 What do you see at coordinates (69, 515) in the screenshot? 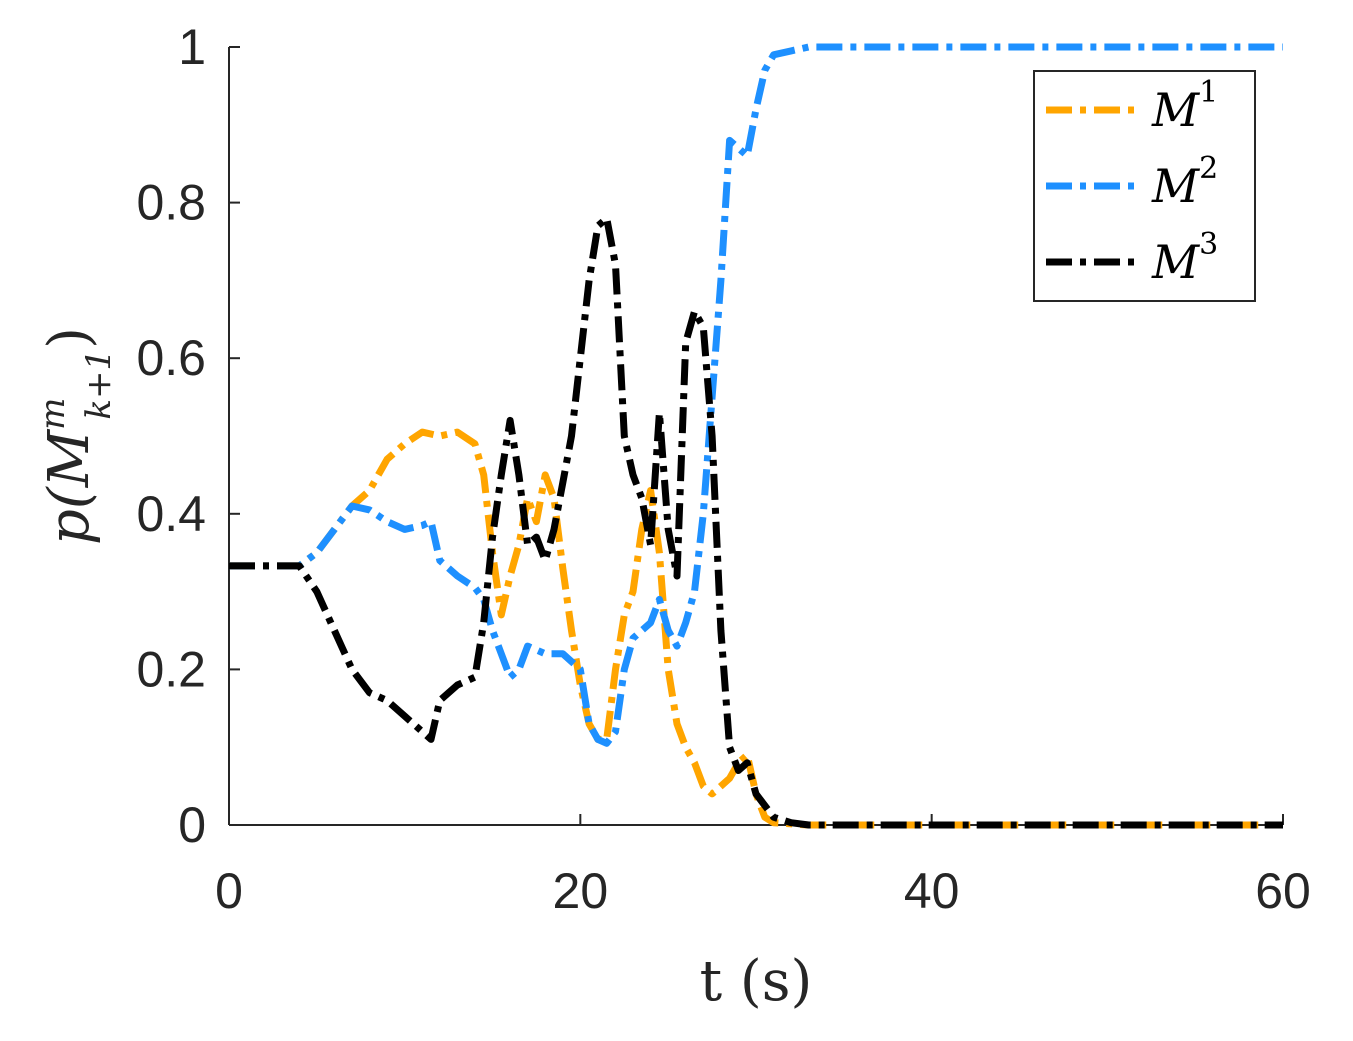
I see `y-axis-label-base: p(` at bounding box center [69, 515].